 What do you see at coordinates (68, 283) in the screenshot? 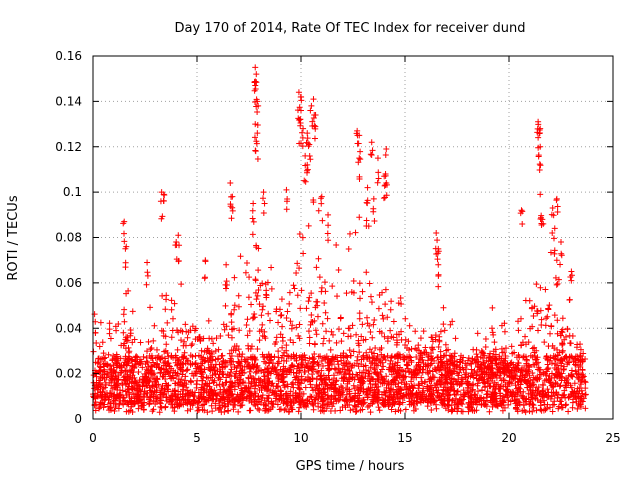
I see `y-tick-label: 0.06` at bounding box center [68, 283].